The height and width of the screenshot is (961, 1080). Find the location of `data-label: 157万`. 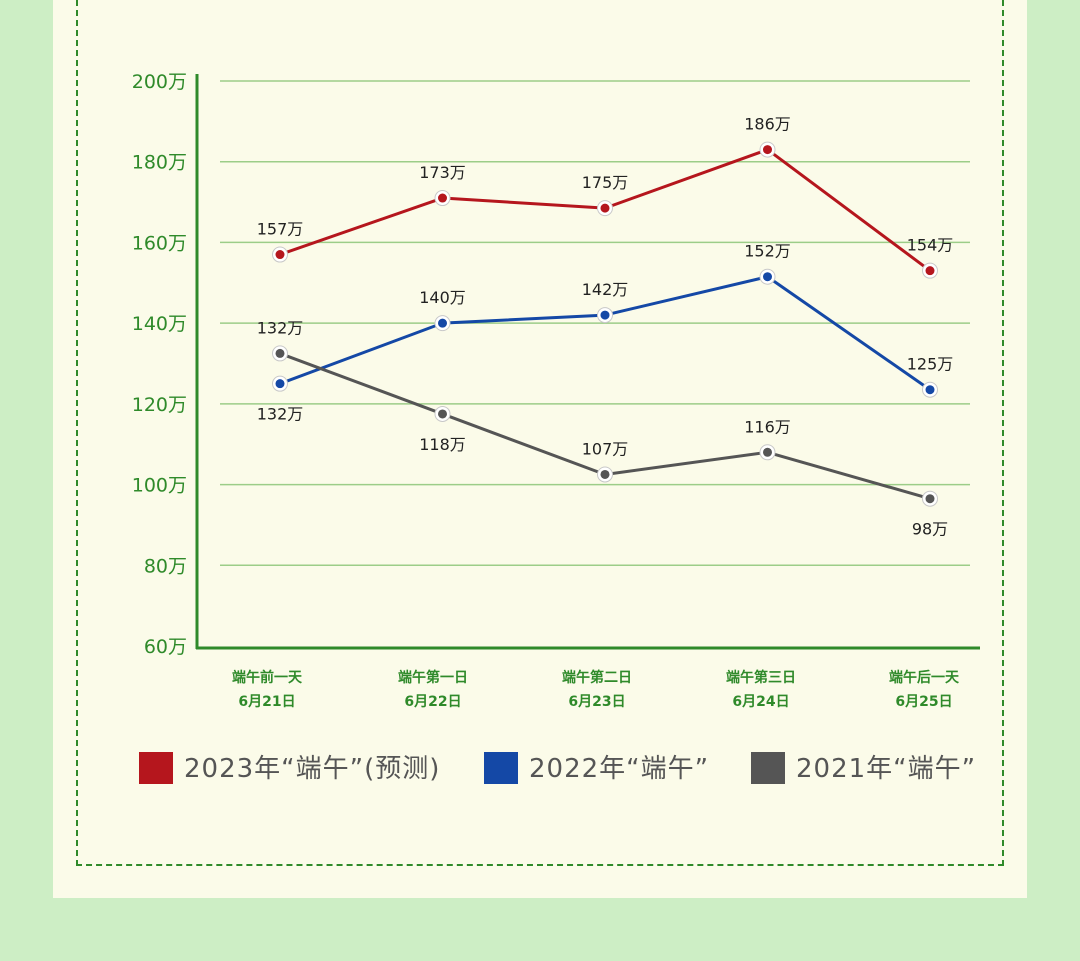

data-label: 157万 is located at coordinates (280, 229).